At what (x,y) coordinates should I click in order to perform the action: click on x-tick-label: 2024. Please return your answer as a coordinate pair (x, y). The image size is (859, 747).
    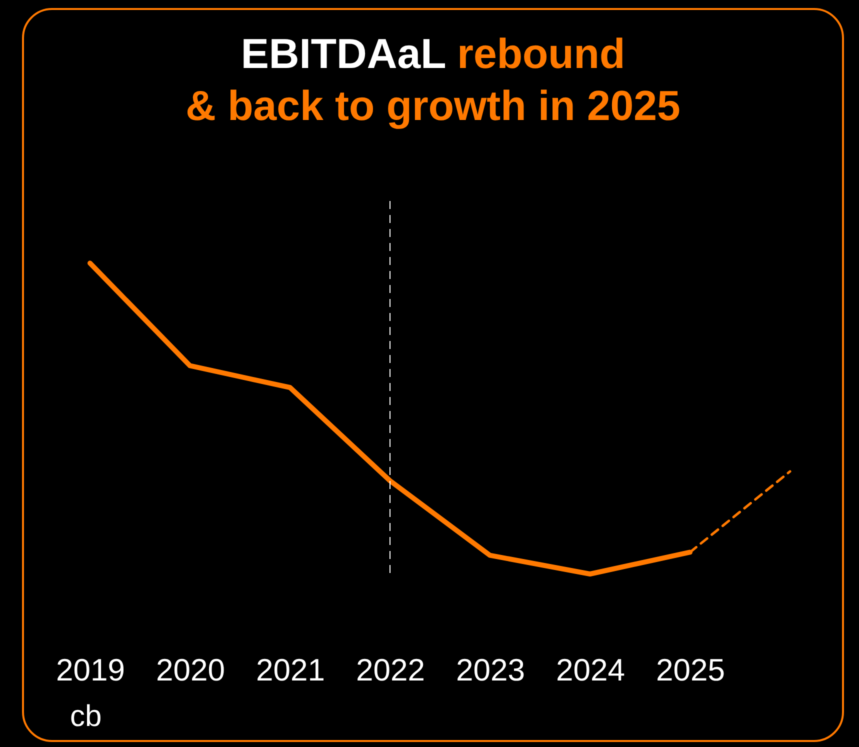
    Looking at the image, I should click on (590, 670).